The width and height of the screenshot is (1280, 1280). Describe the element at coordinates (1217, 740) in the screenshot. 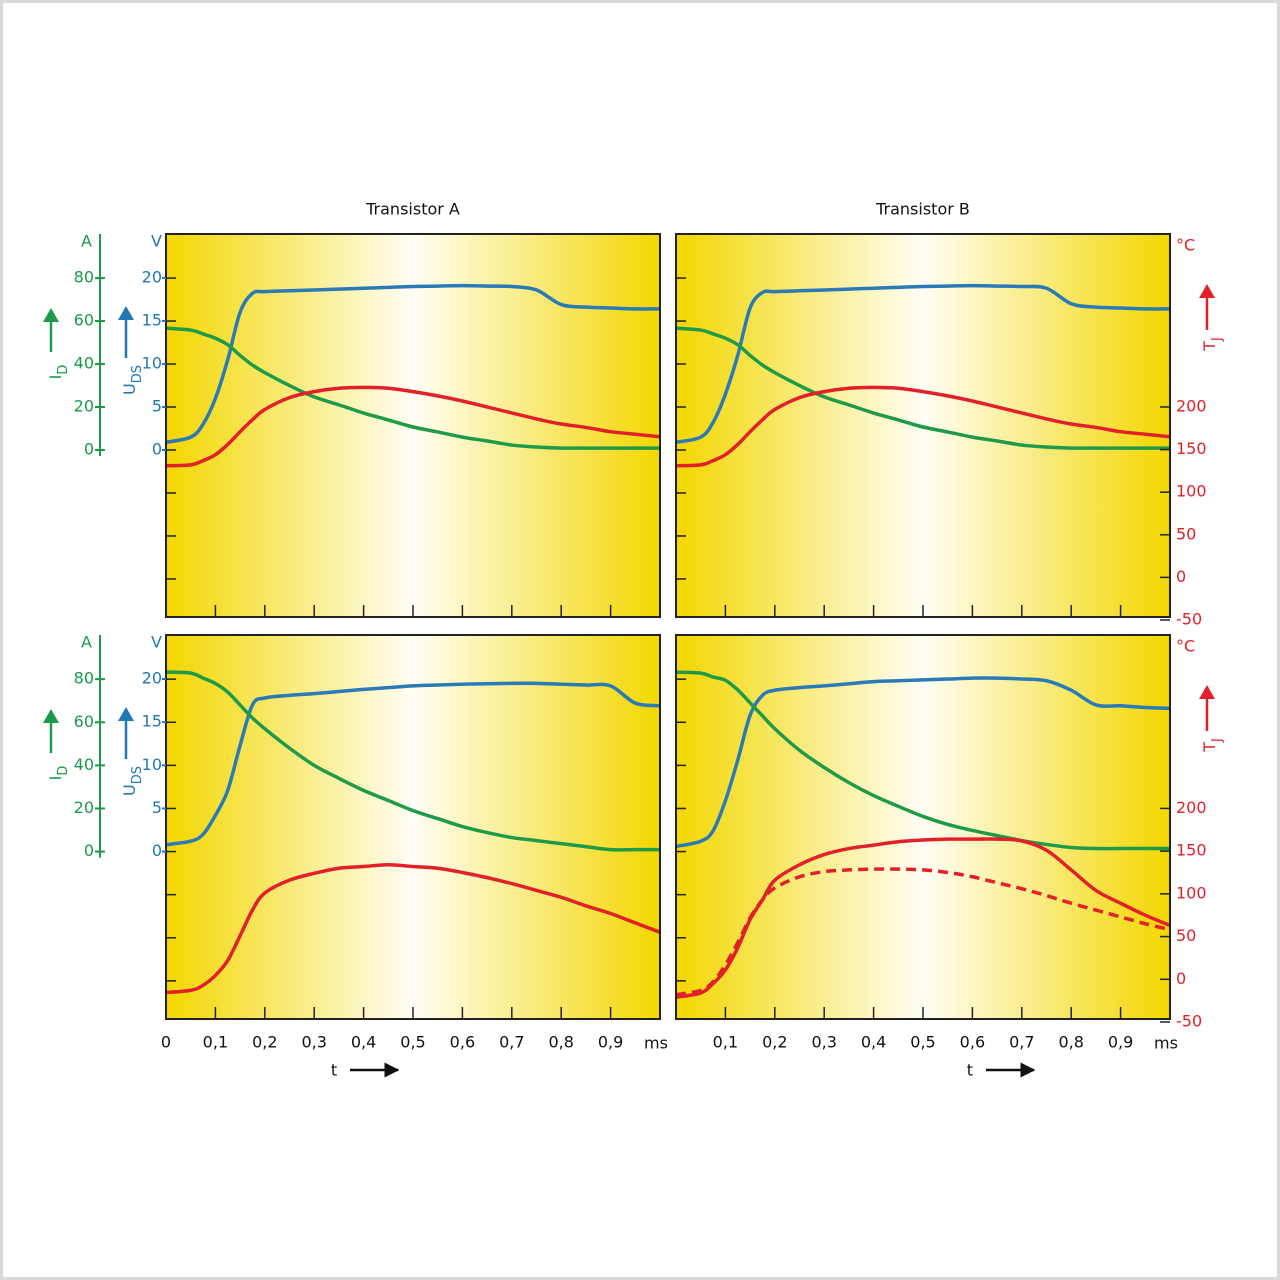

I see `y-axis-label-sub: J` at that location.